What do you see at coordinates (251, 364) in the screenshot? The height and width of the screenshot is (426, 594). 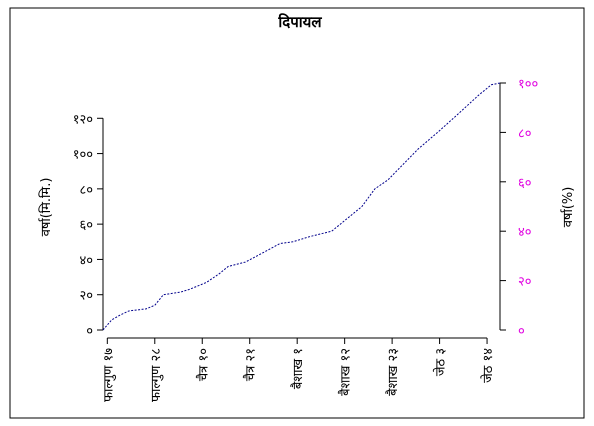 I see `x-tick-label: चैत्र २१` at bounding box center [251, 364].